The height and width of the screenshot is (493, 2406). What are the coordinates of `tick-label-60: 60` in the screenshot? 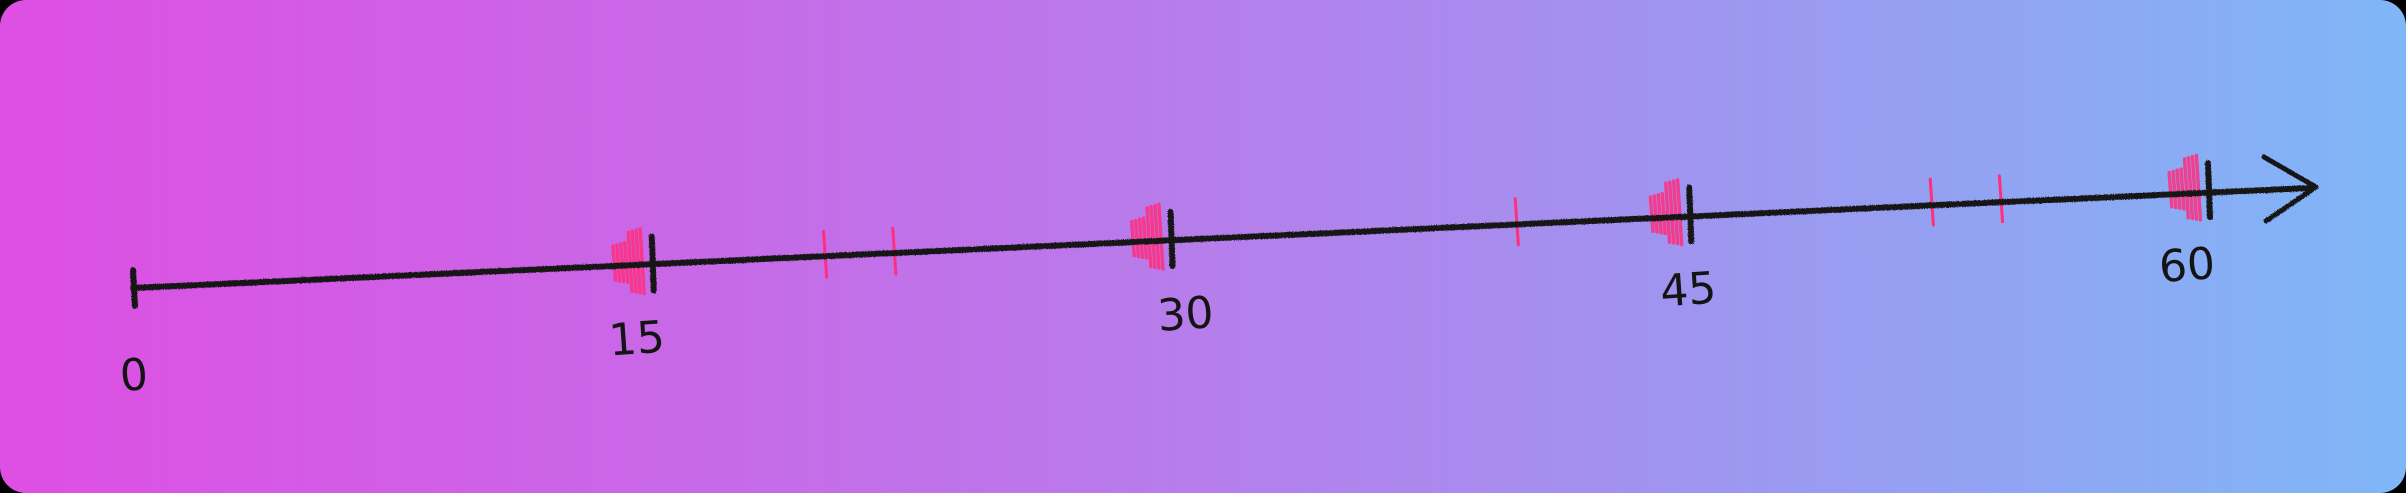 It's located at (2186, 265).